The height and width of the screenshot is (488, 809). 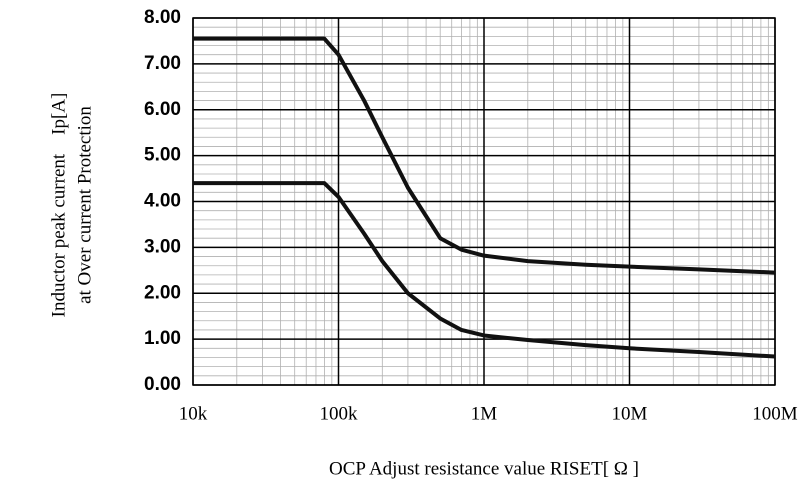 I want to click on x-tick-label: 1M, so click(x=484, y=413).